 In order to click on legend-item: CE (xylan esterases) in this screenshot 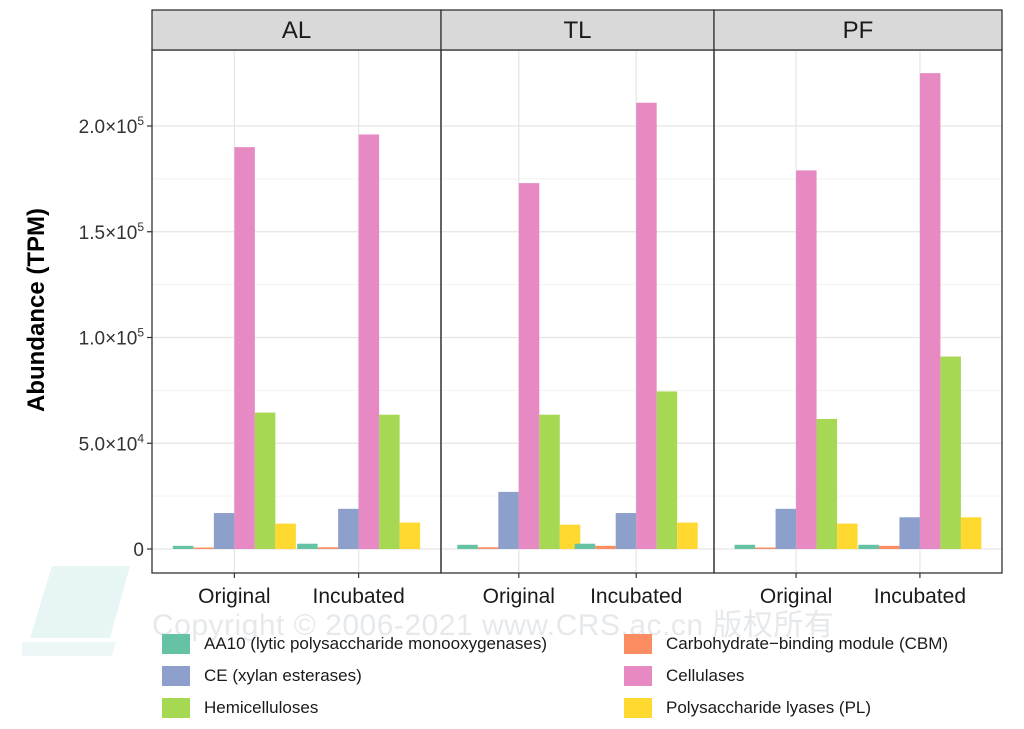, I will do `click(262, 676)`.